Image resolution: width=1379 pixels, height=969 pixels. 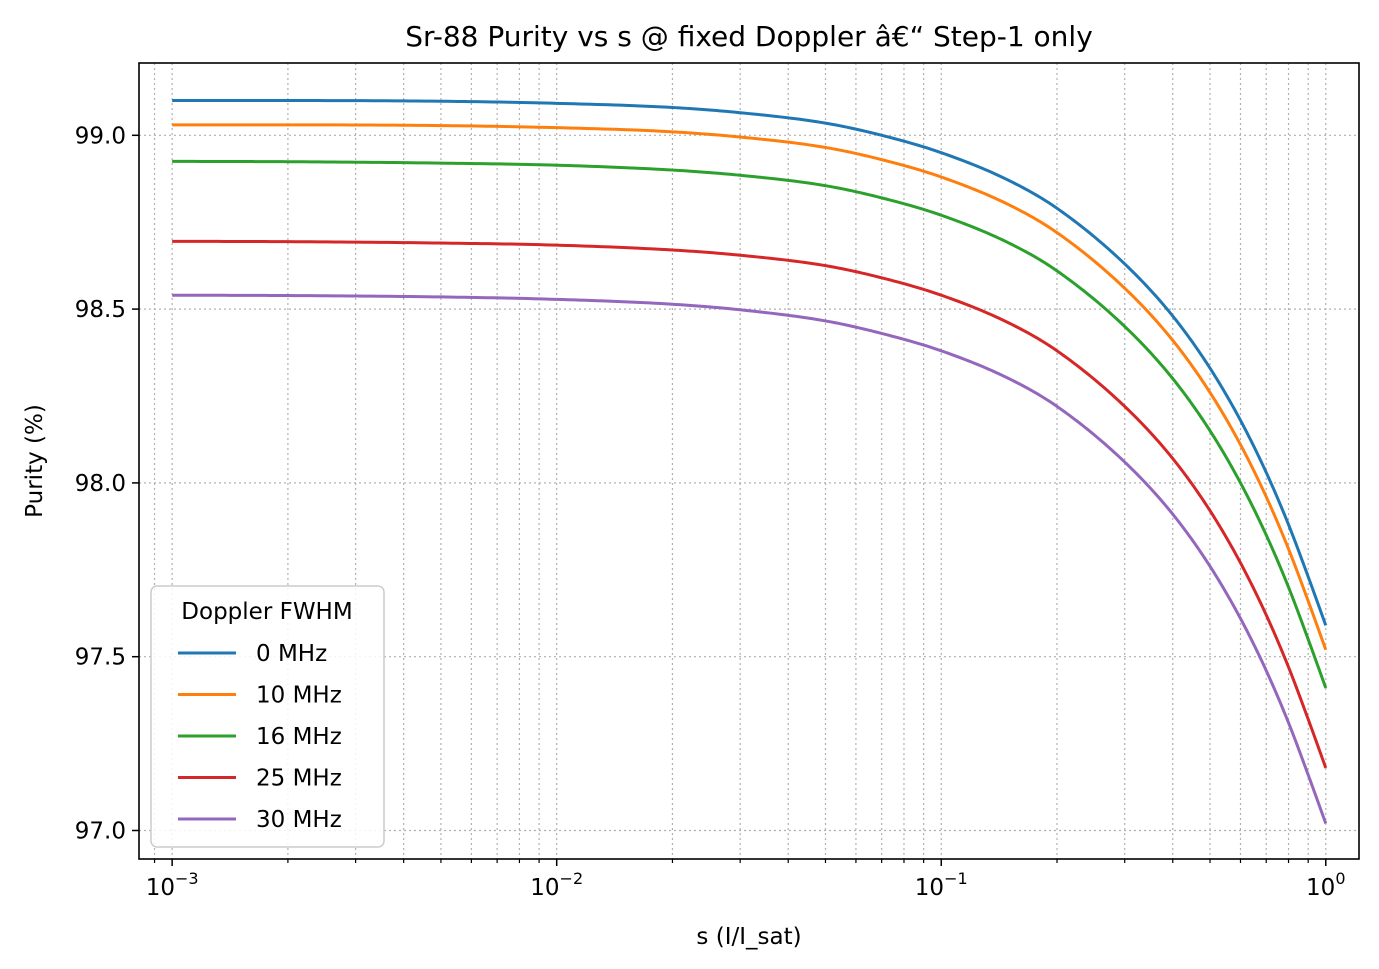 I want to click on legend-box, so click(x=267, y=716).